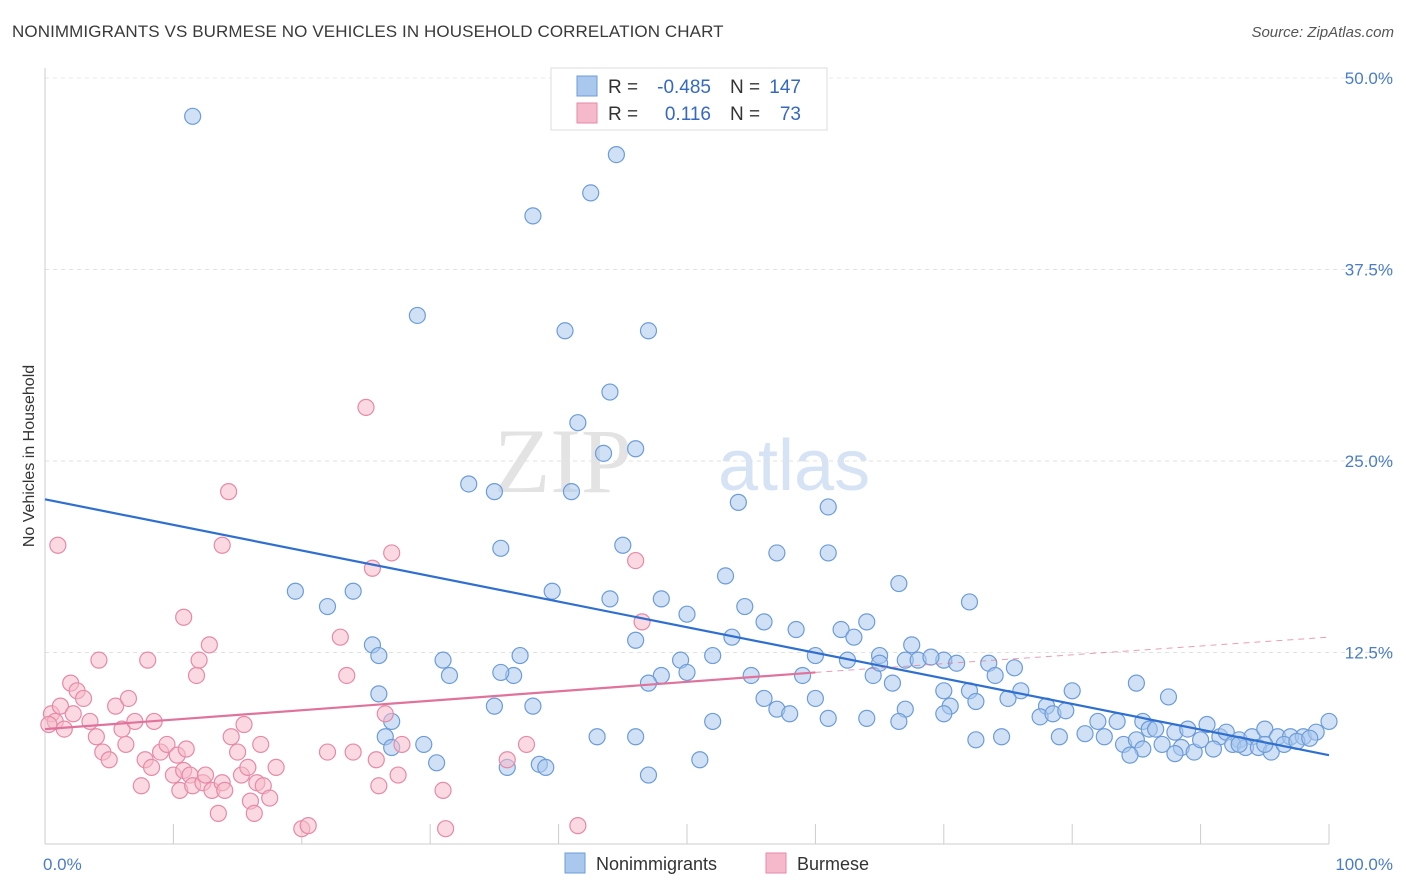 This screenshot has height=892, width=1406. Describe the element at coordinates (745, 87) in the screenshot. I see `legend-n-label-0: N =` at that location.